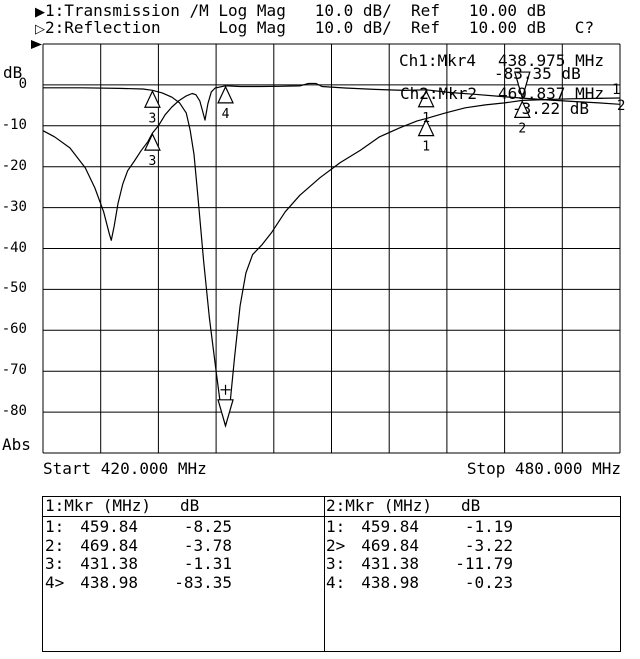  What do you see at coordinates (152, 141) in the screenshot?
I see `marker3-ch2-symbol` at bounding box center [152, 141].